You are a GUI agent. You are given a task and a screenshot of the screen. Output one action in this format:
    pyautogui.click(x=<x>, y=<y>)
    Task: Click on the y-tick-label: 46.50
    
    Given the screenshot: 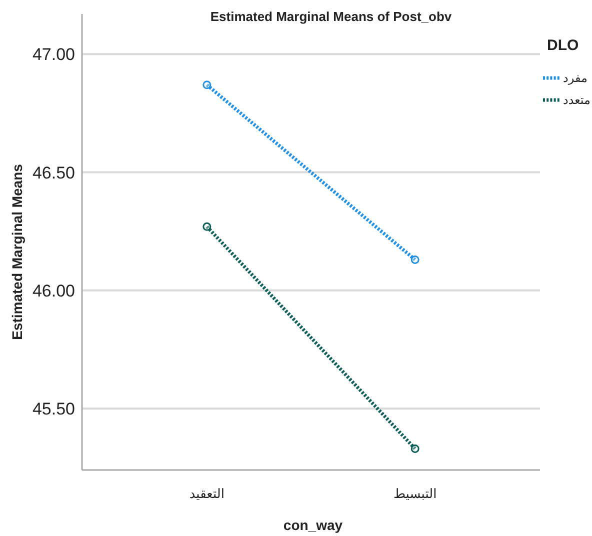 What is the action you would take?
    pyautogui.click(x=53, y=172)
    